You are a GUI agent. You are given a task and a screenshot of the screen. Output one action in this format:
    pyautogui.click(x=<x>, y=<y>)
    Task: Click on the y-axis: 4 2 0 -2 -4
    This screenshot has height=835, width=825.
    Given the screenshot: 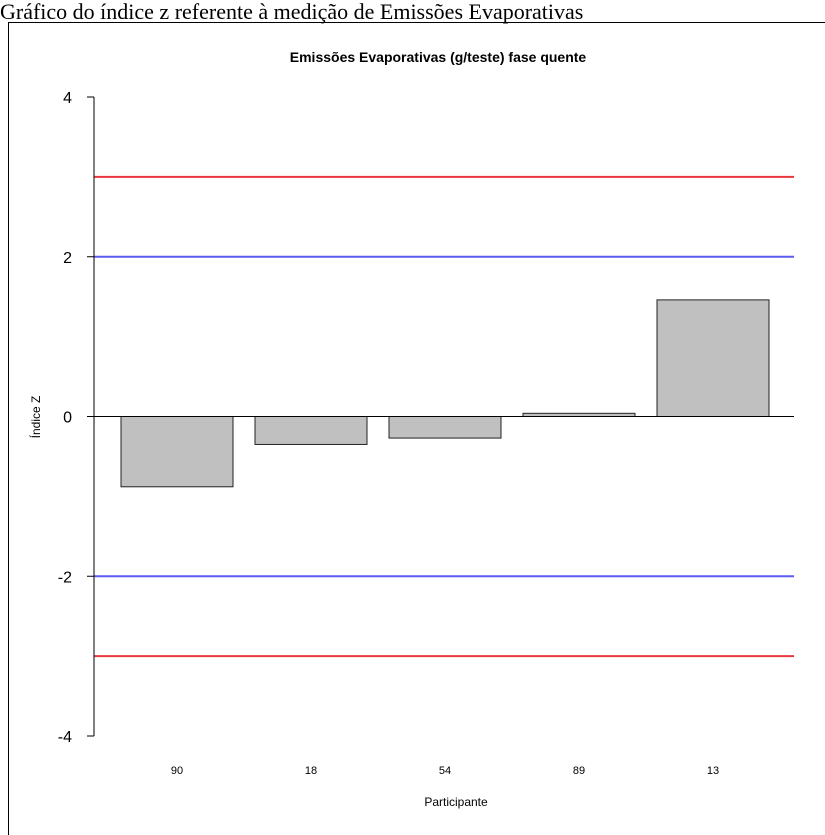 What is the action you would take?
    pyautogui.click(x=76, y=418)
    